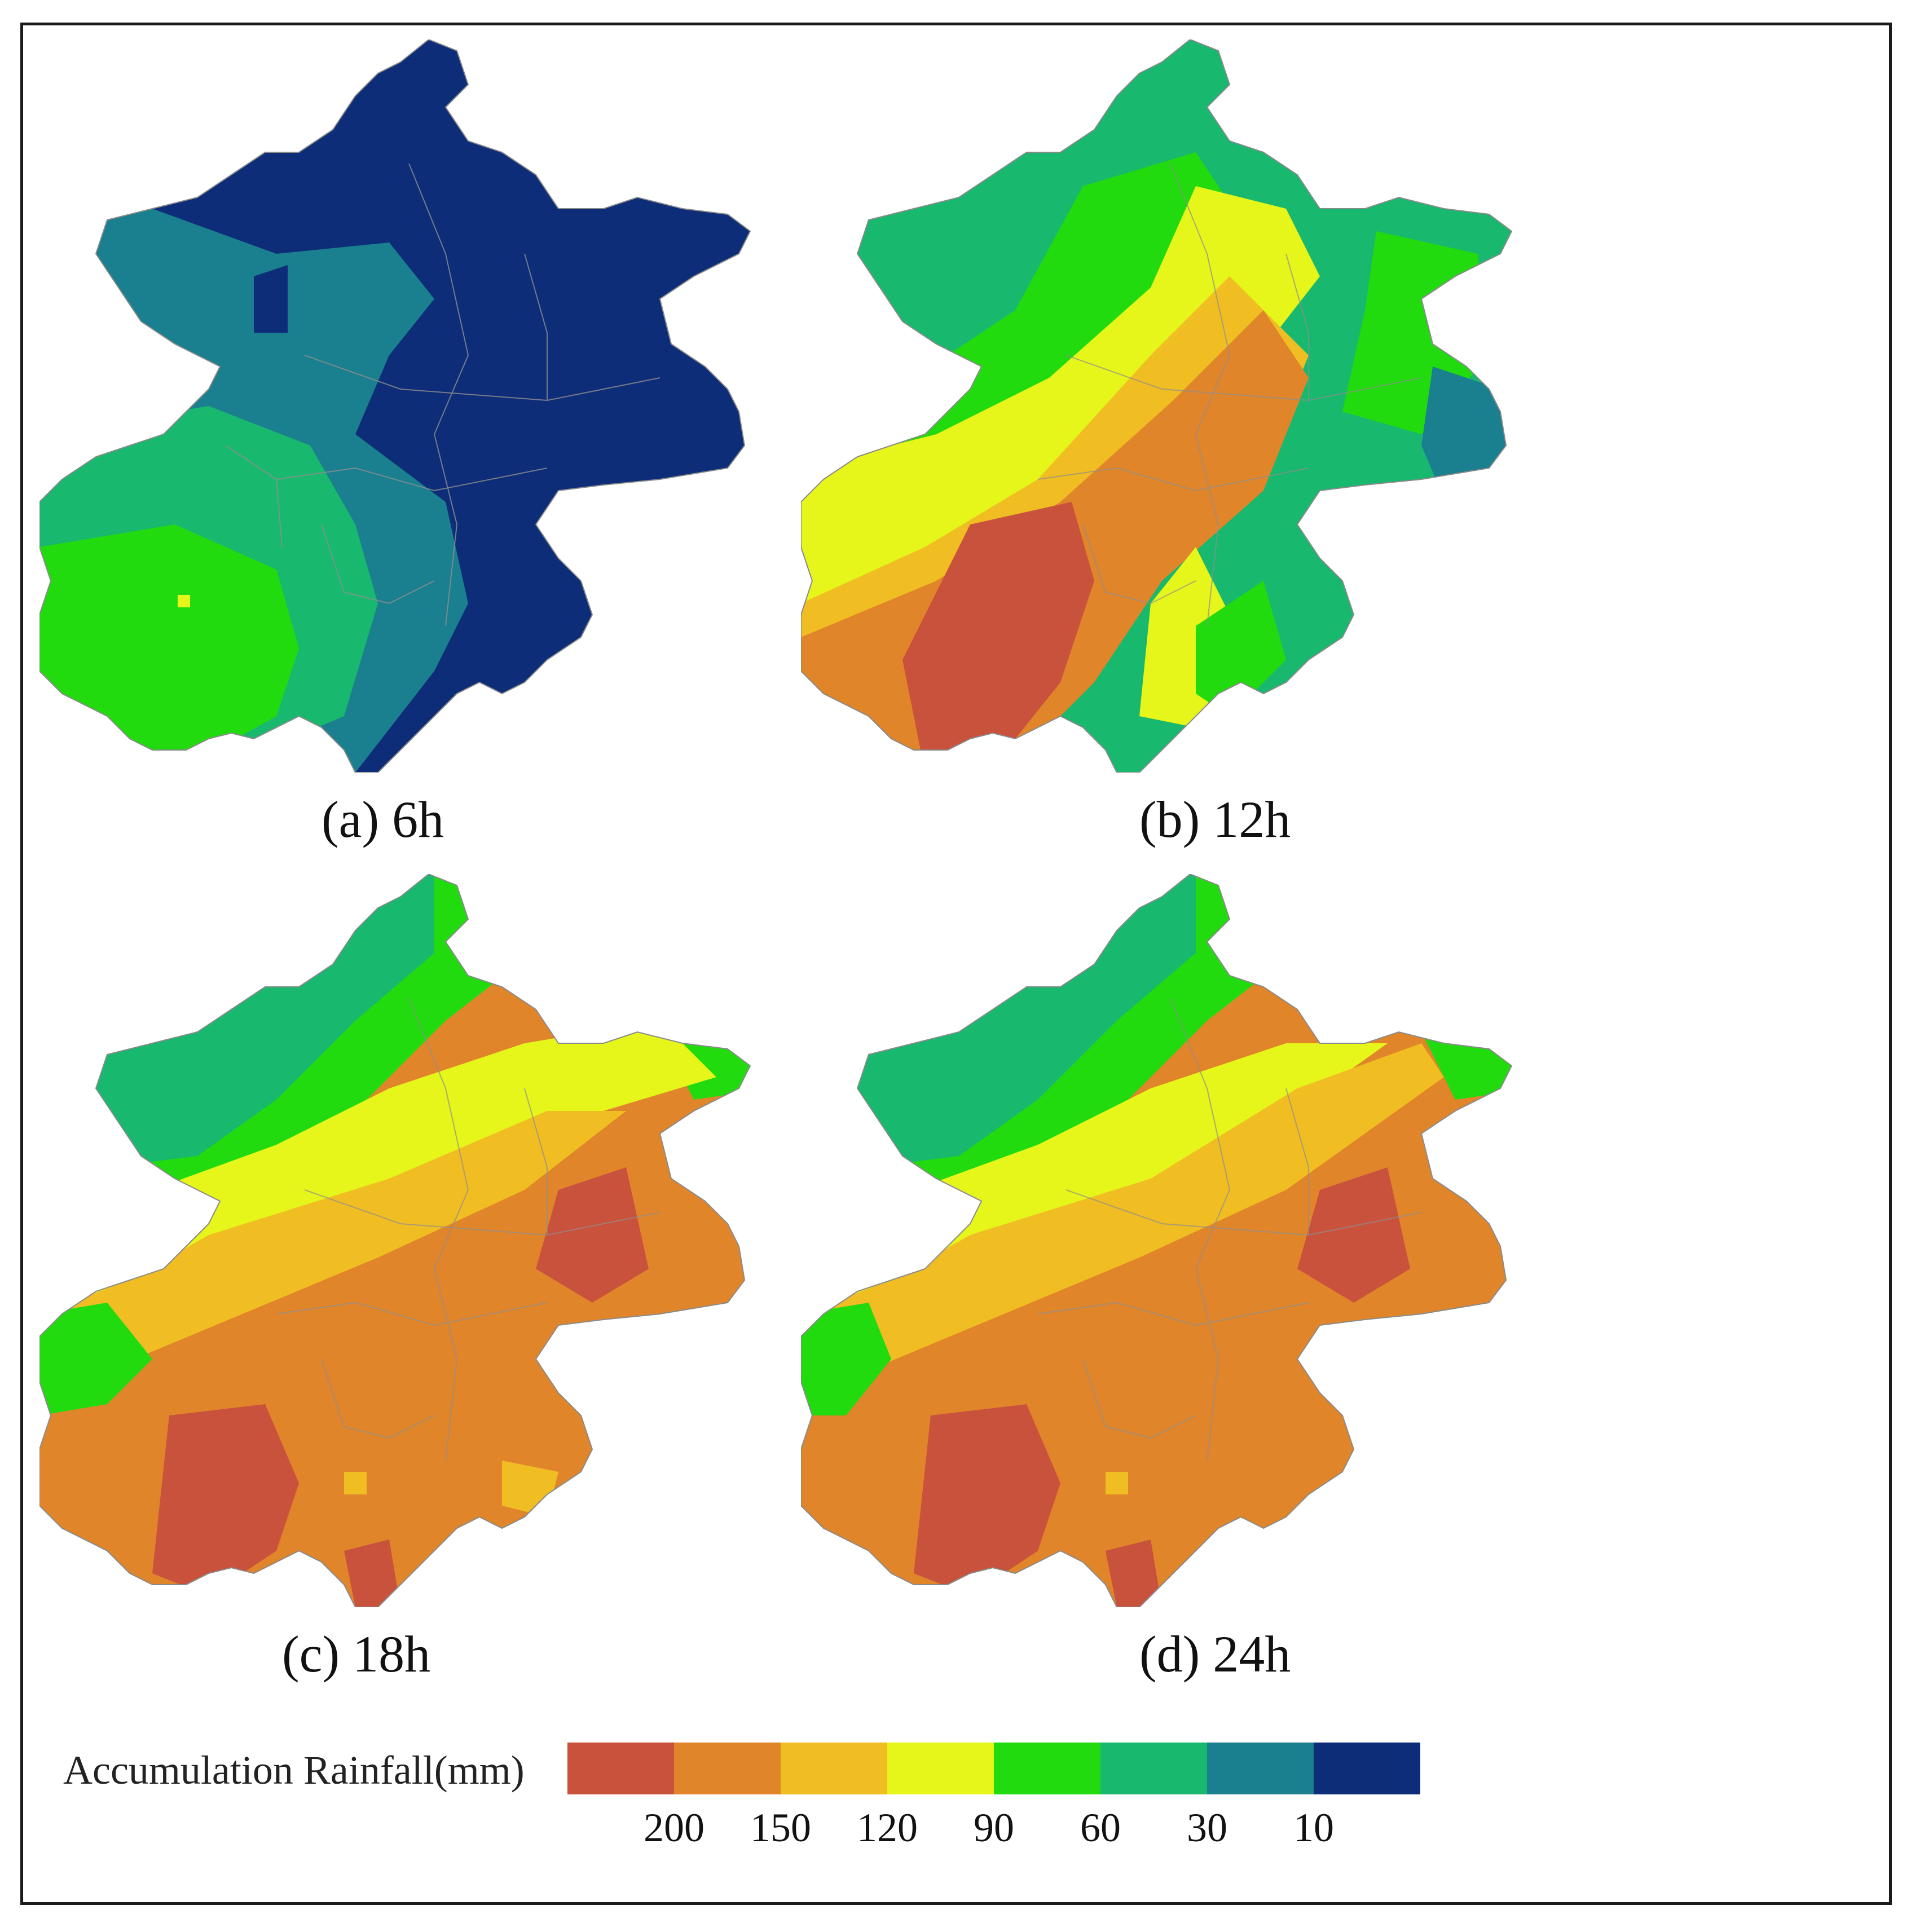 This screenshot has height=1932, width=1911. Describe the element at coordinates (1100, 1827) in the screenshot. I see `legend-tick-60: 60` at that location.